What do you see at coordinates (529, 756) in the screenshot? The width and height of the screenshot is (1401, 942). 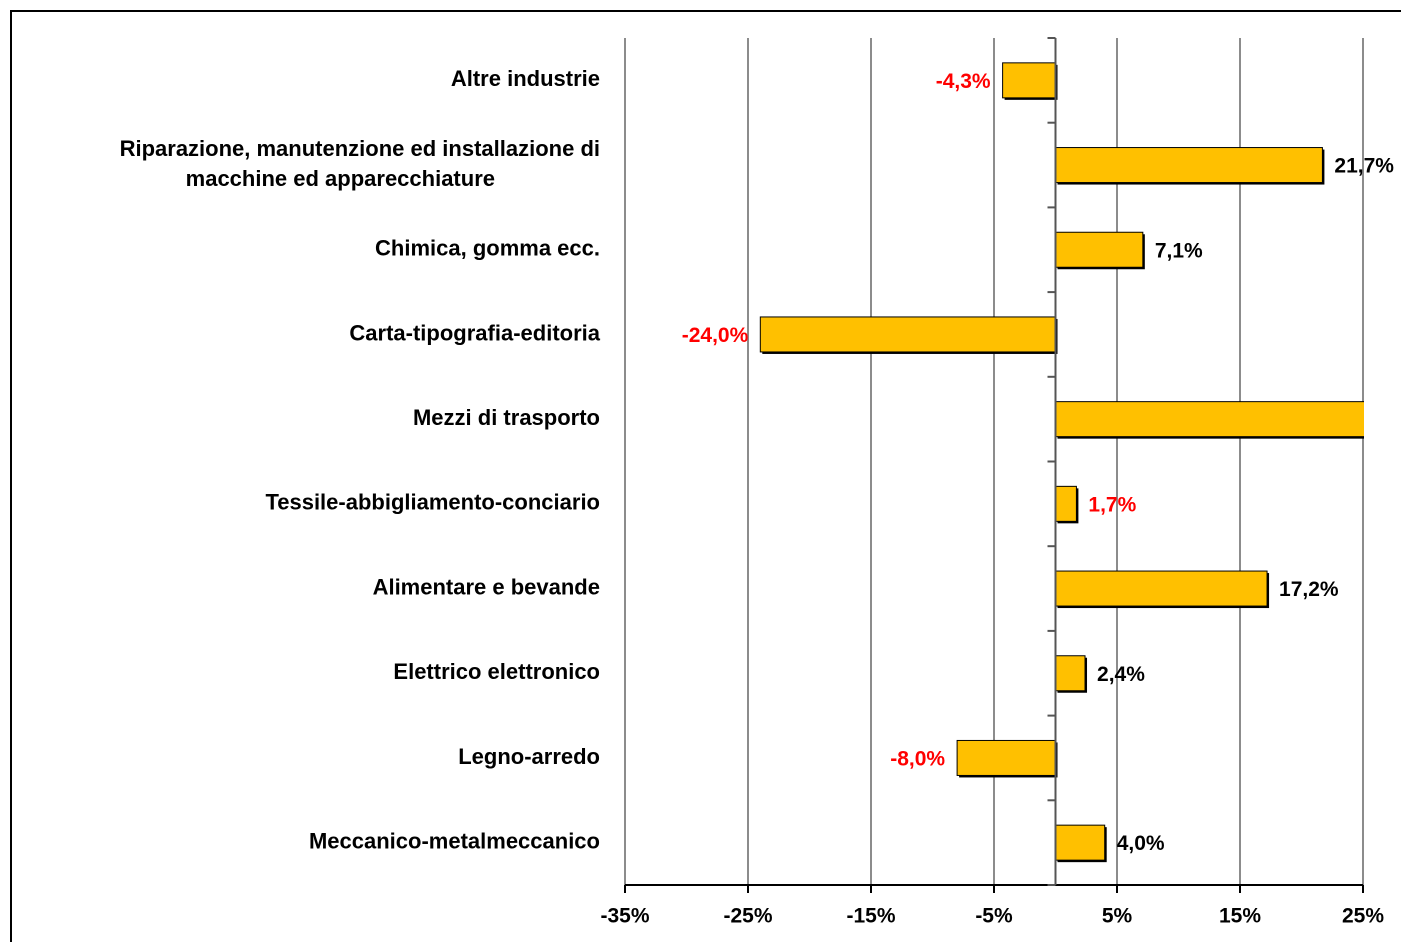 I see `y-tick-label: Legno-arredo` at bounding box center [529, 756].